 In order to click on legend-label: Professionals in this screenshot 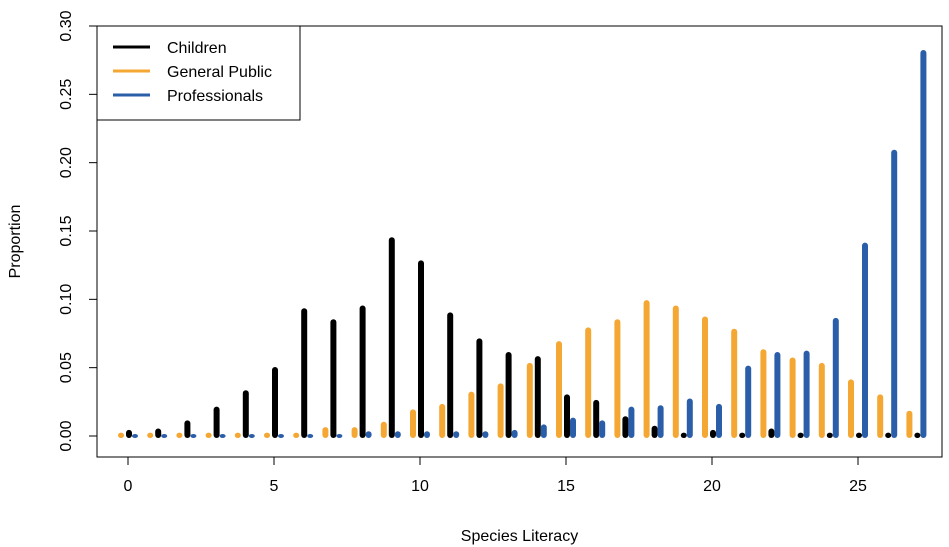, I will do `click(215, 96)`.